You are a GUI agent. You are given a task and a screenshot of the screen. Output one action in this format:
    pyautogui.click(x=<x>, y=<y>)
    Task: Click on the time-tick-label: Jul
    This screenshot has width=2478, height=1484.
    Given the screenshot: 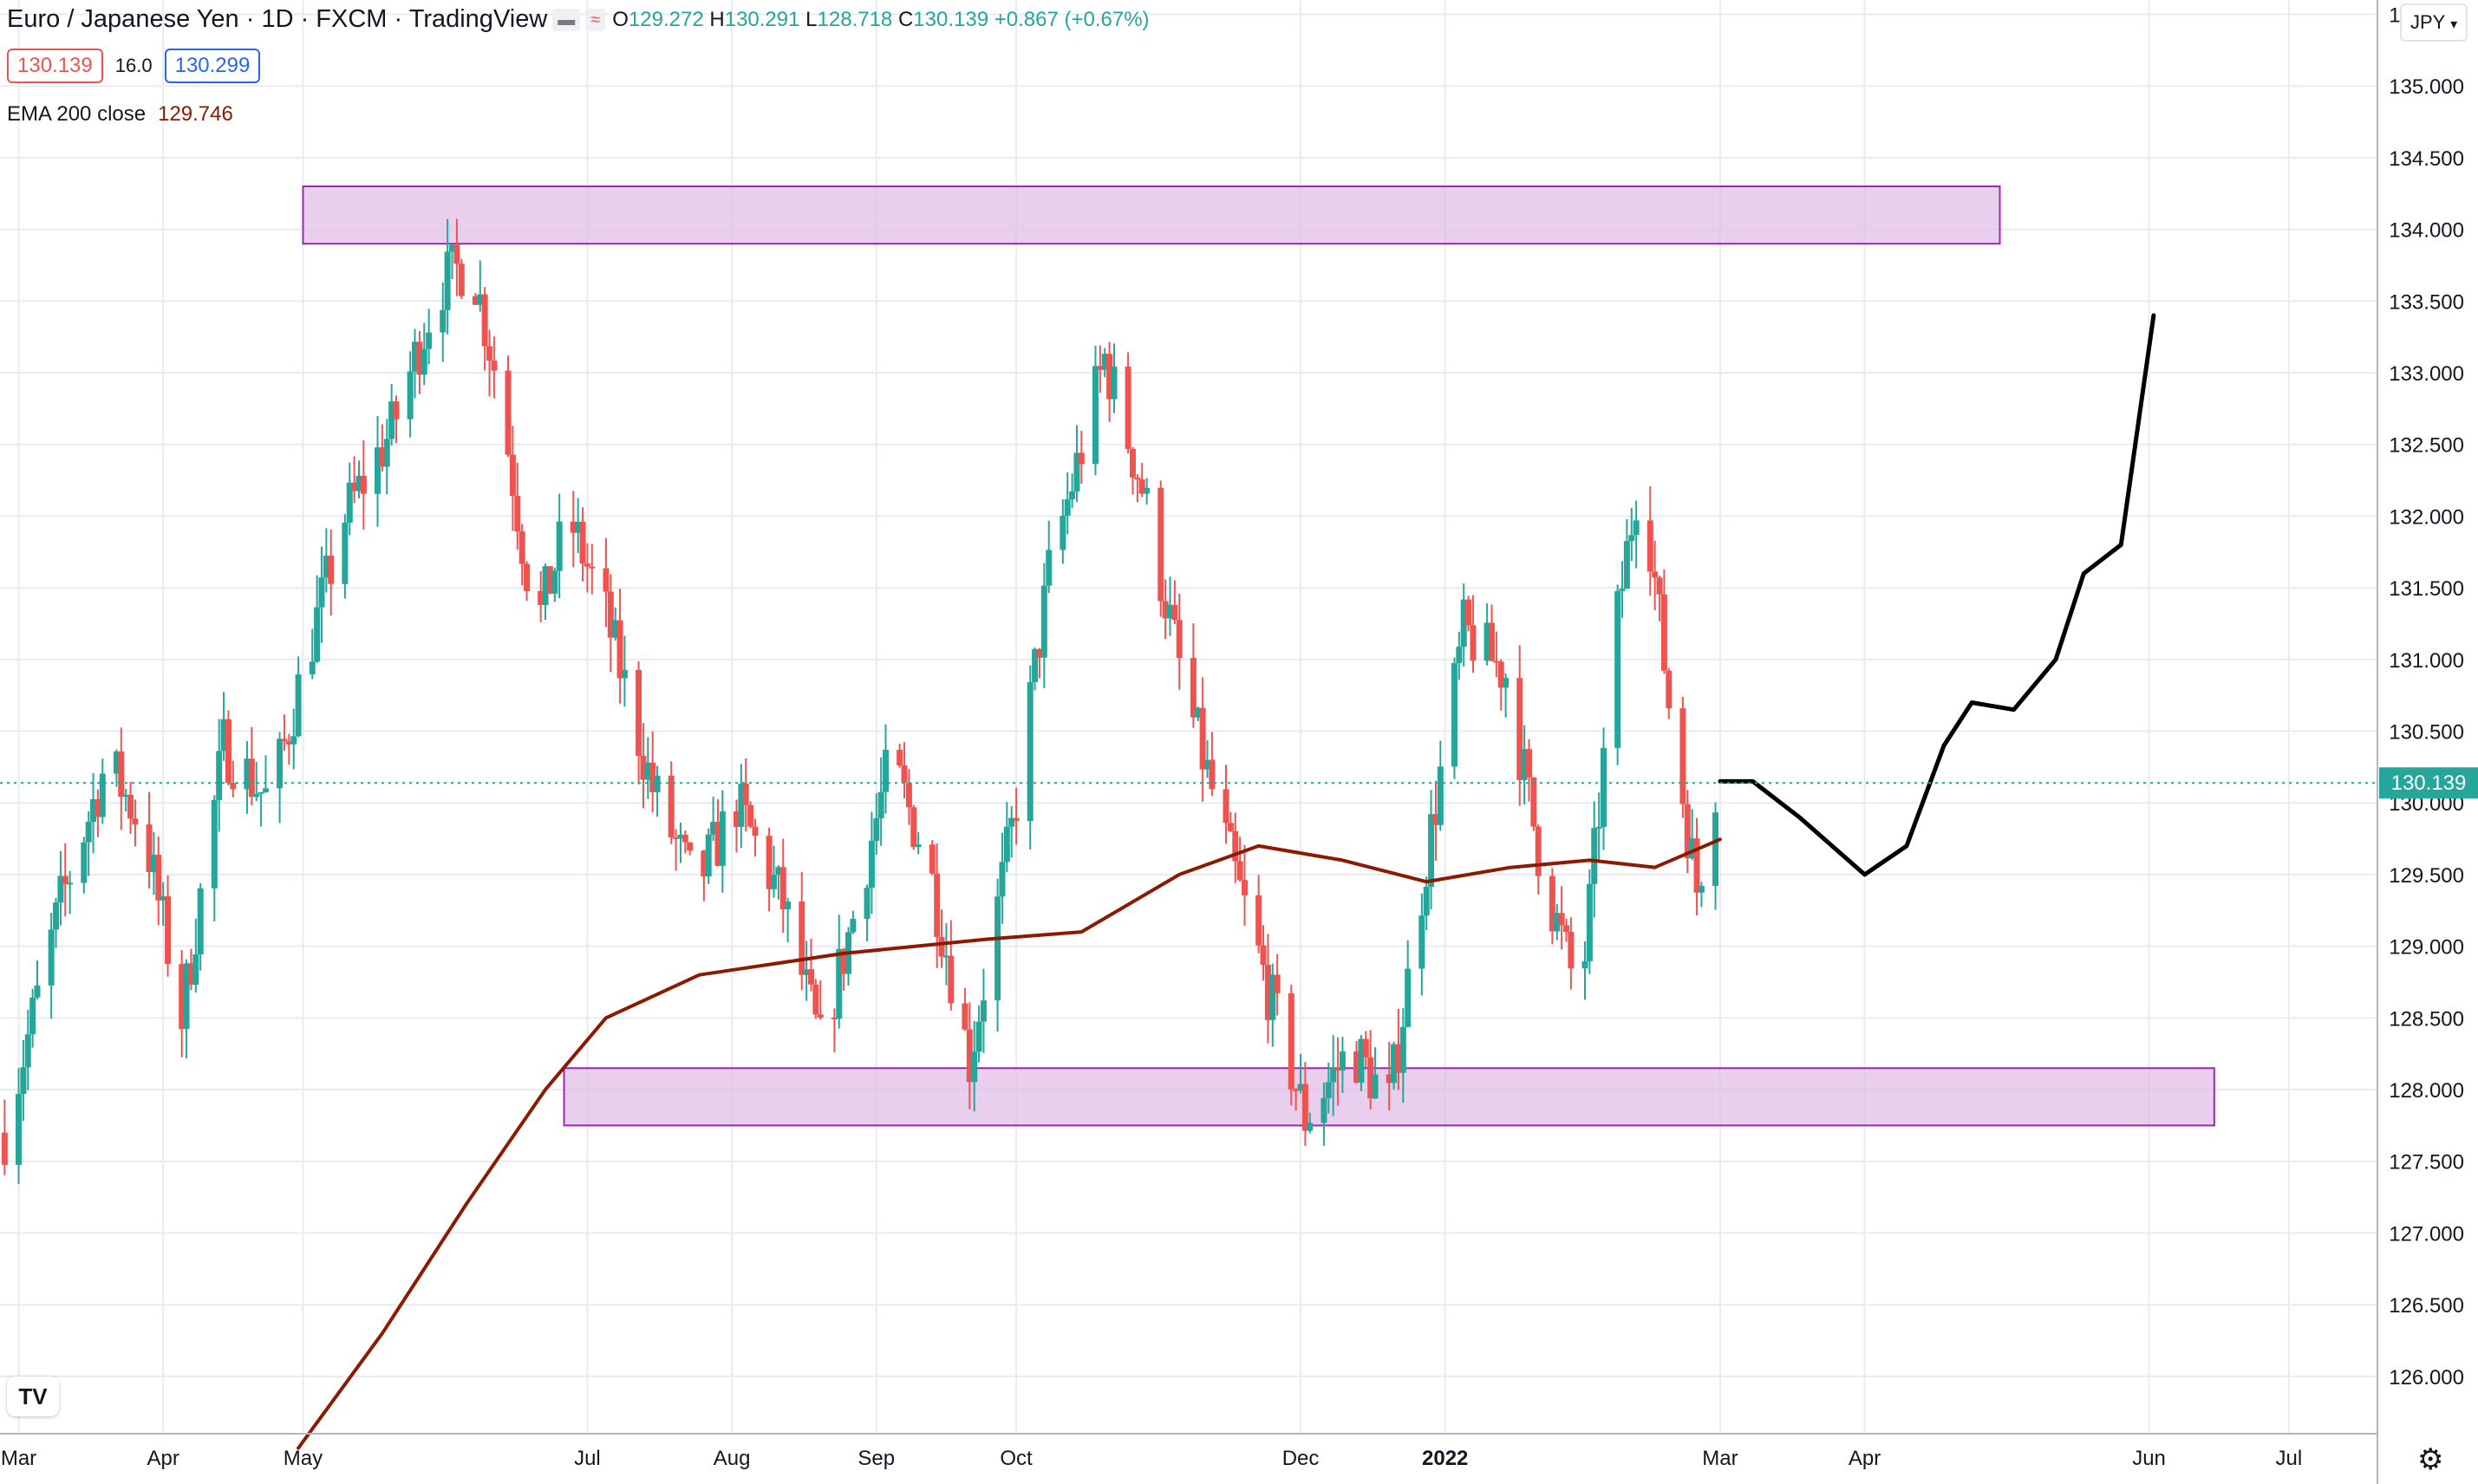 What is the action you would take?
    pyautogui.click(x=2289, y=1458)
    